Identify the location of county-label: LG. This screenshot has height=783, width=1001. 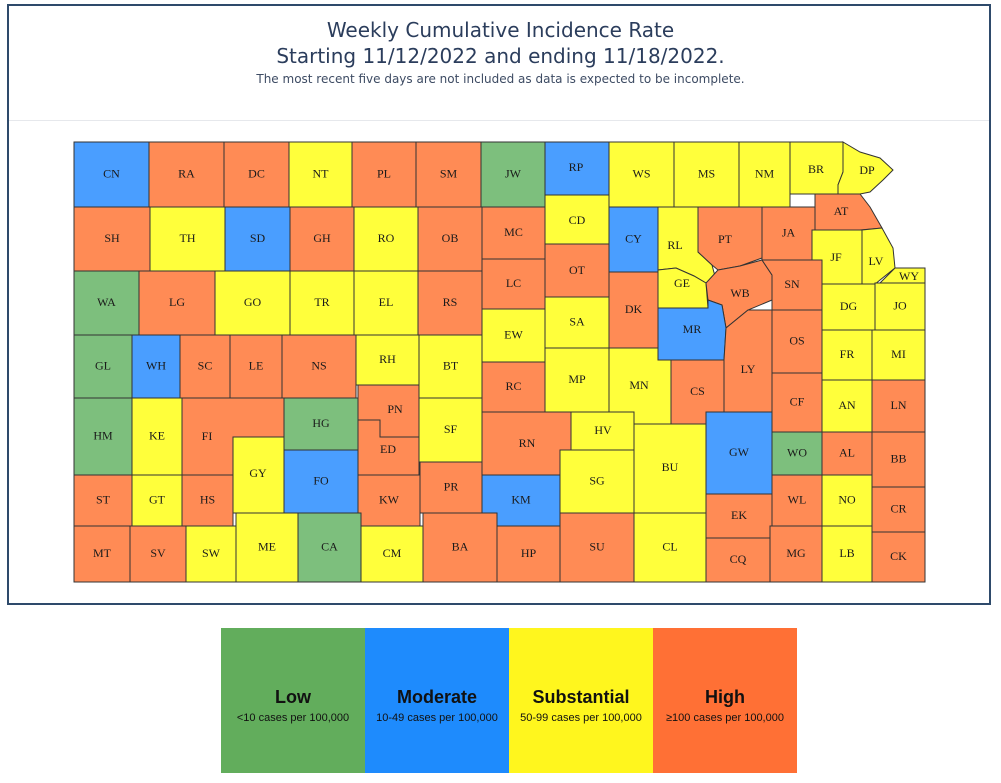
(177, 302).